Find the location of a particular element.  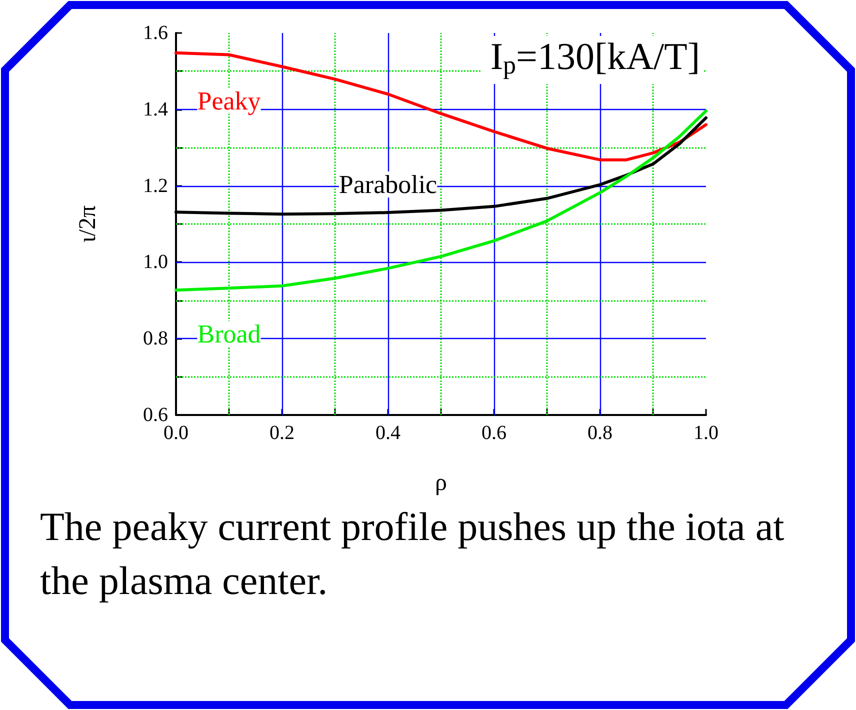

series-label: Peaky is located at coordinates (229, 101).